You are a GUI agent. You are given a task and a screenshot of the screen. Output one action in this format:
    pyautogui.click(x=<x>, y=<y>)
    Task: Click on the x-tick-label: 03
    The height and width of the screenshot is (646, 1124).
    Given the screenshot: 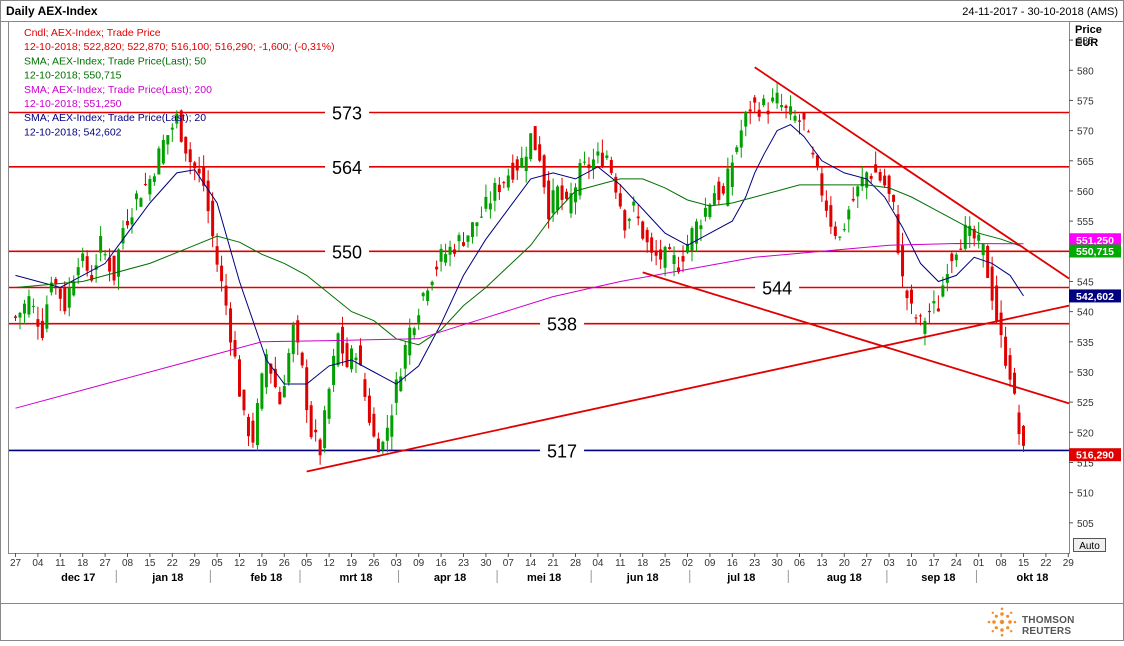 What is the action you would take?
    pyautogui.click(x=397, y=563)
    